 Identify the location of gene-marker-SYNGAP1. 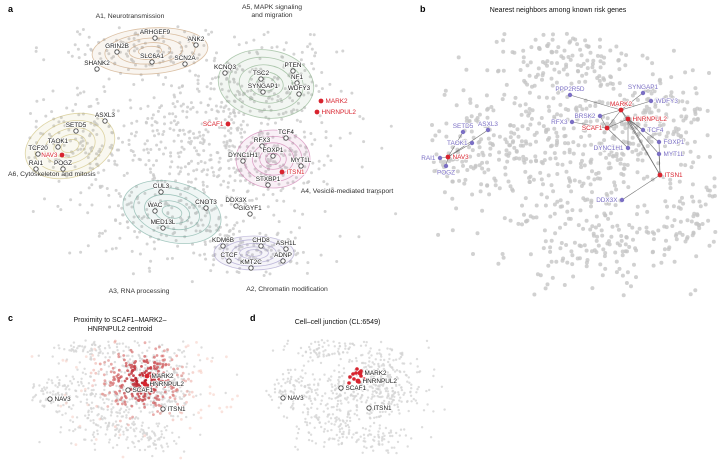
(643, 93).